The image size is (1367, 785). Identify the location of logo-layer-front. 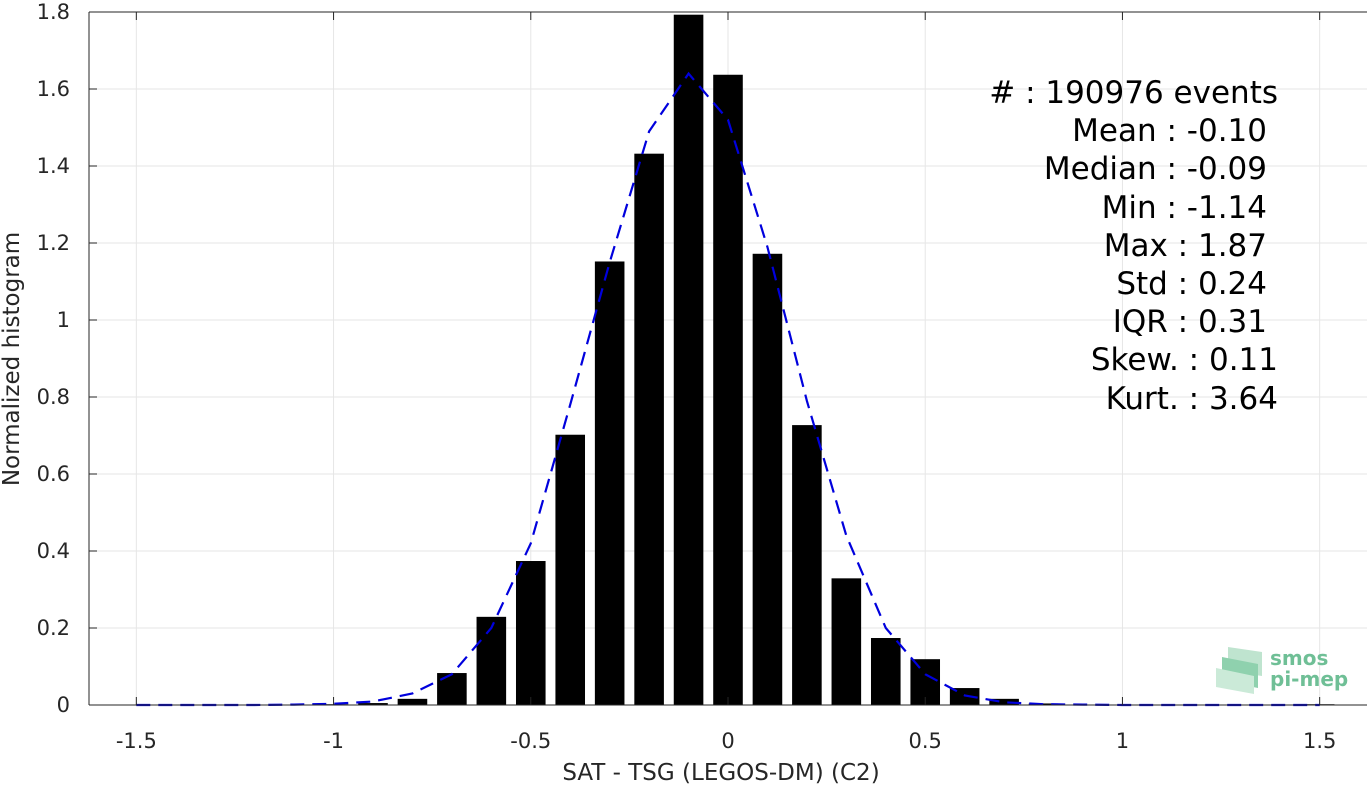
(1235, 681).